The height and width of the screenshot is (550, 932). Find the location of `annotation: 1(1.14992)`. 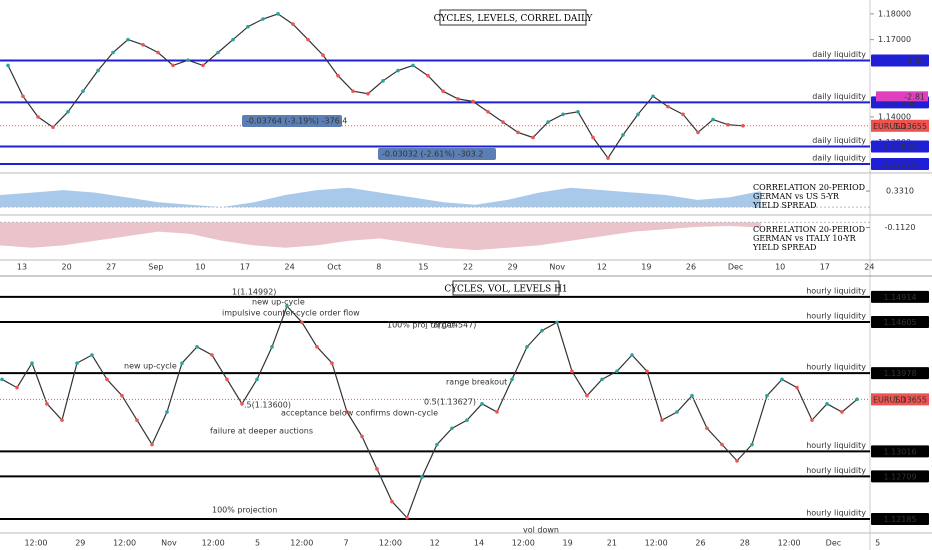

annotation: 1(1.14992) is located at coordinates (254, 292).